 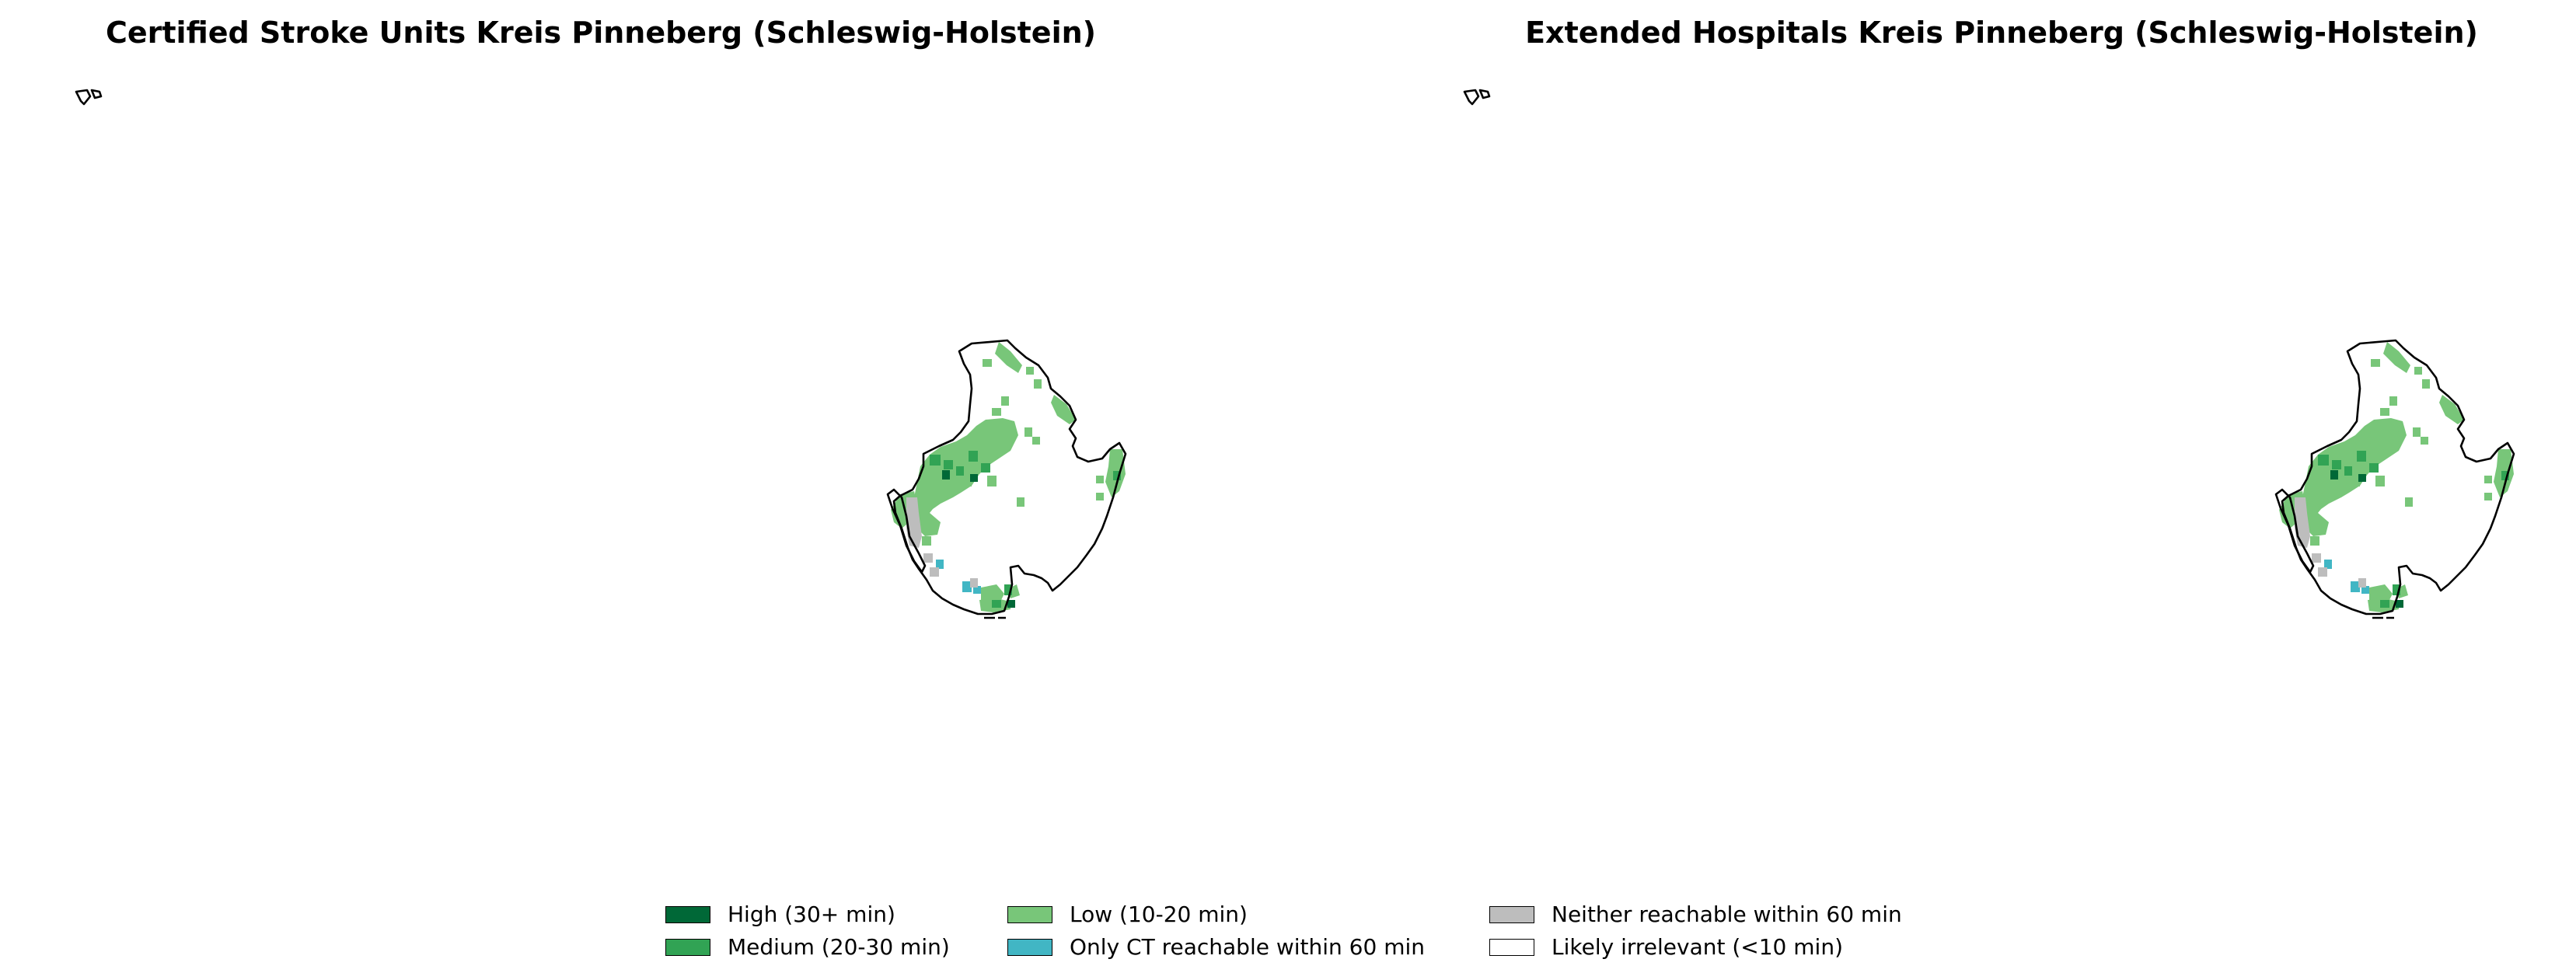 I want to click on legend-item-low: Low (10-20 min), so click(x=1128, y=914).